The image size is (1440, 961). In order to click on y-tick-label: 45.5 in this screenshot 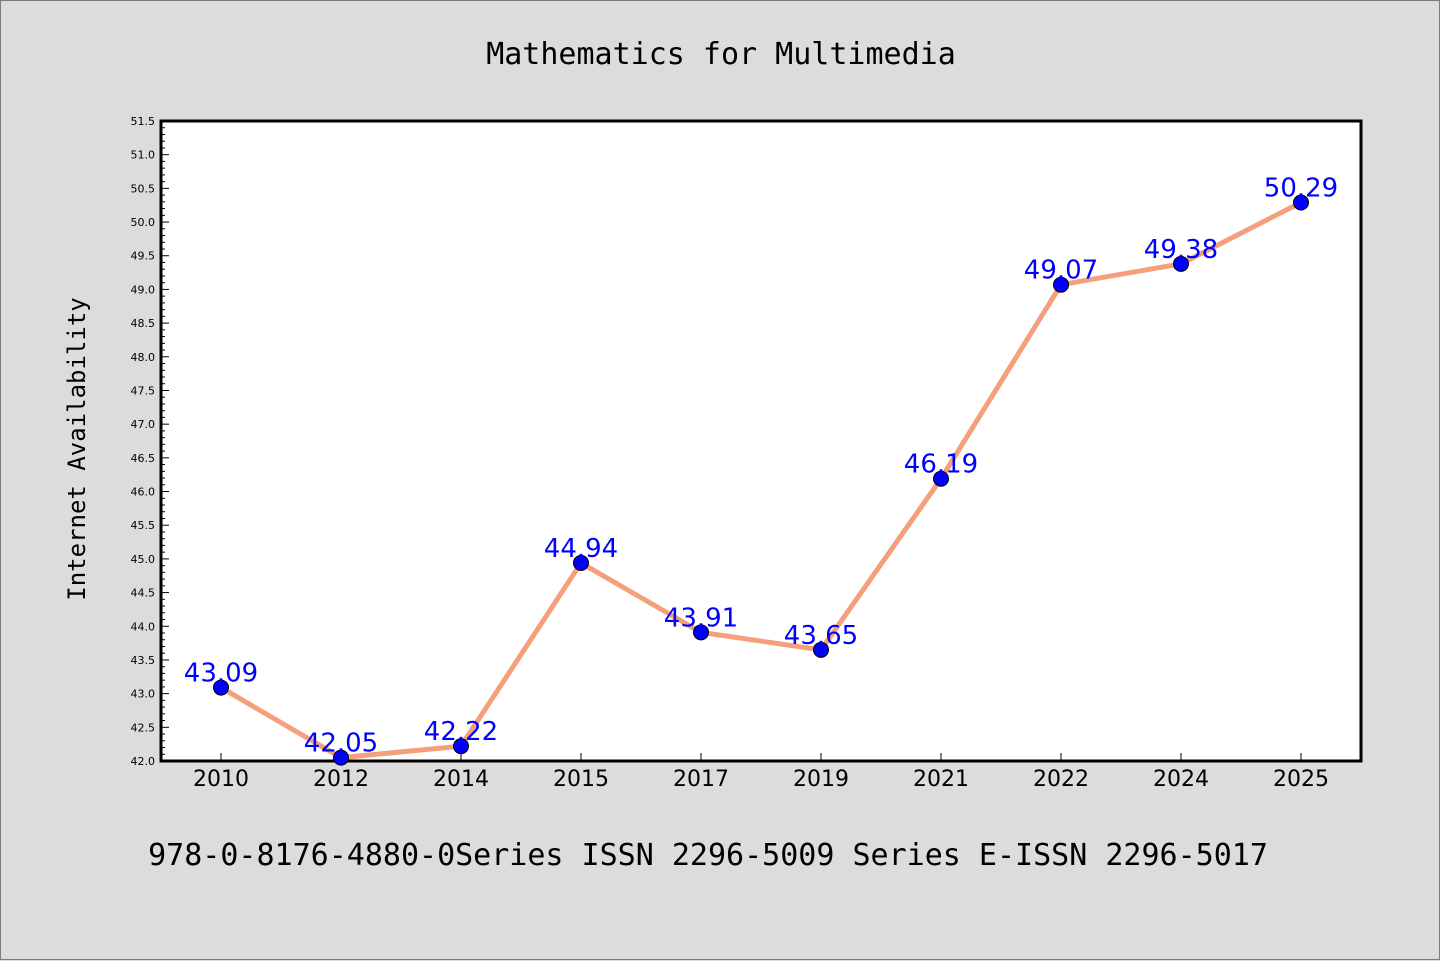, I will do `click(143, 525)`.